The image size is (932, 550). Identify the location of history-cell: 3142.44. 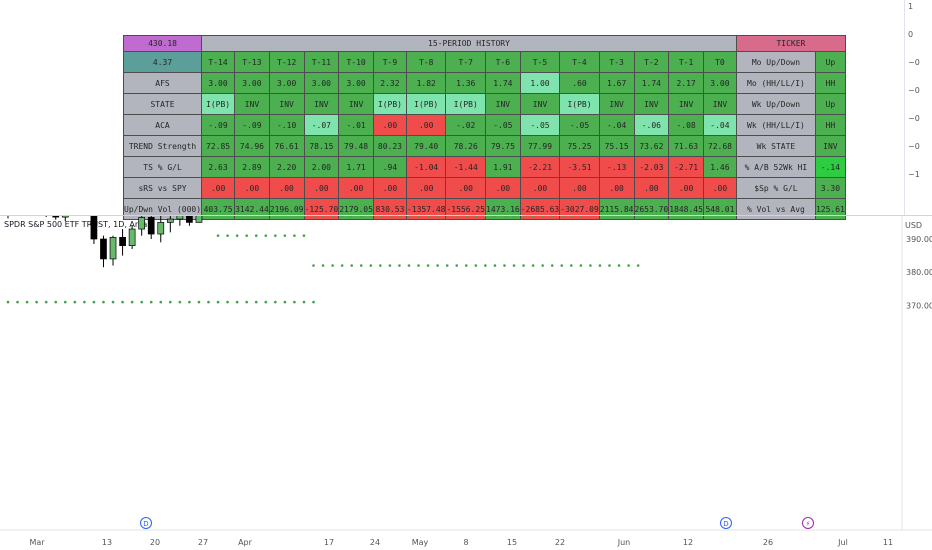
(252, 209).